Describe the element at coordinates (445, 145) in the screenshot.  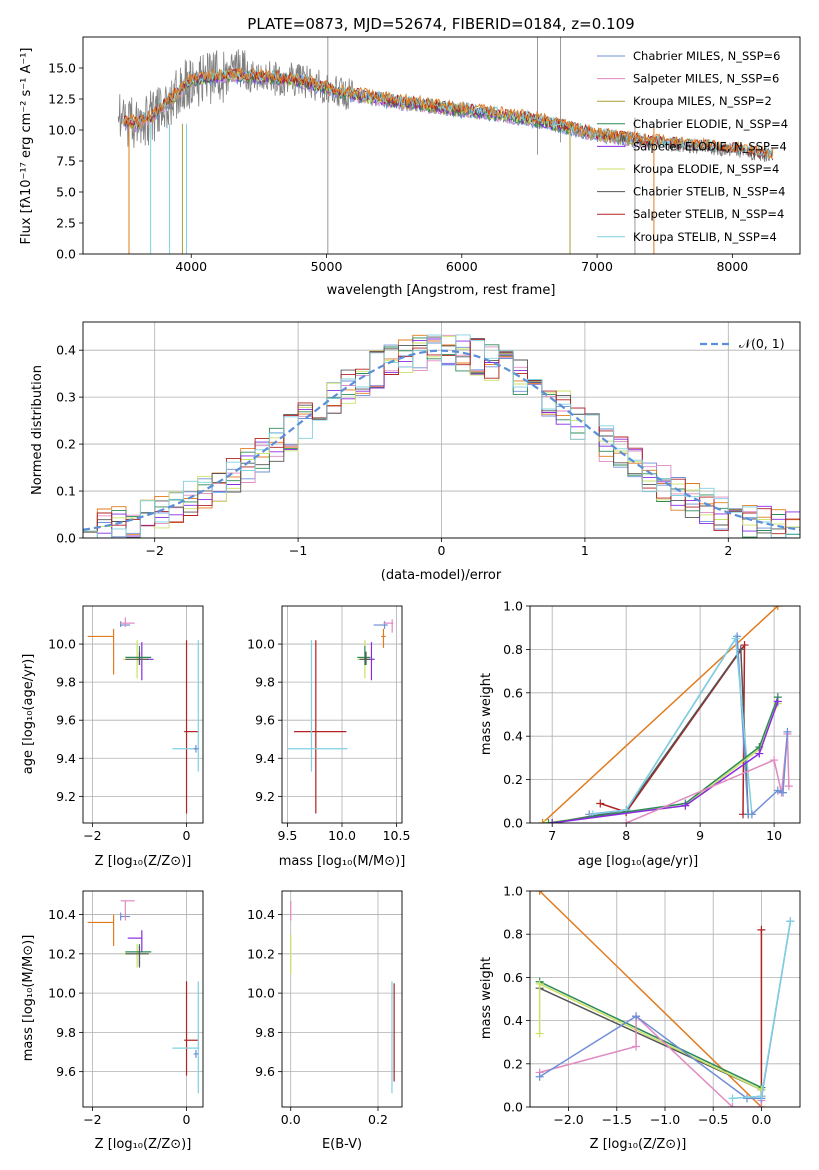
I see `spectrum-marks` at that location.